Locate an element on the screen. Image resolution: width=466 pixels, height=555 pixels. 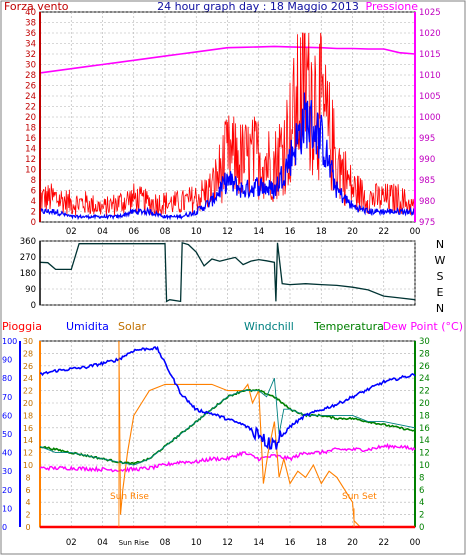
windchill-line is located at coordinates (227, 422).